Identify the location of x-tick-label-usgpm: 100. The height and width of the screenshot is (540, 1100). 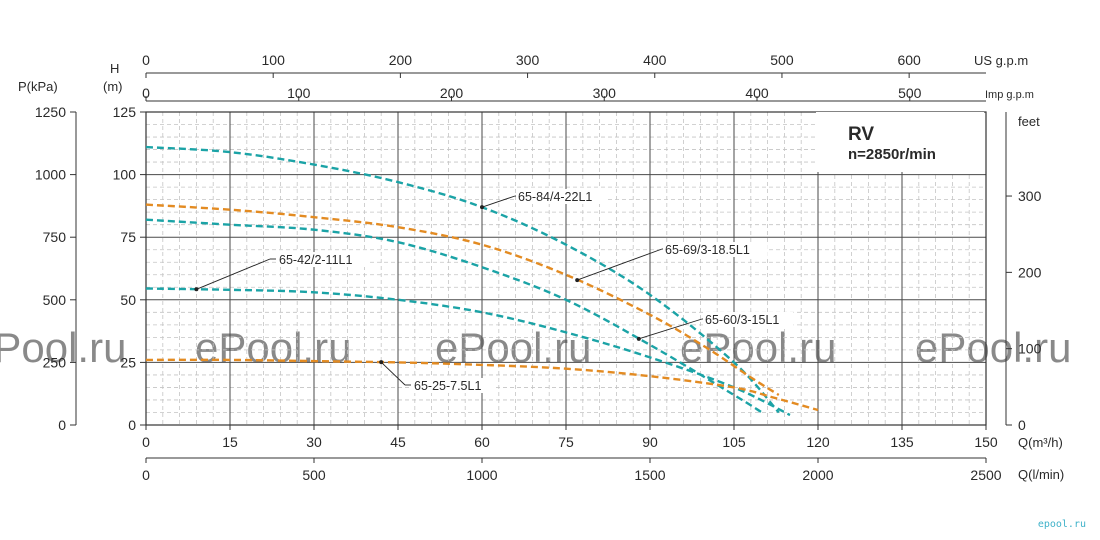
(274, 60).